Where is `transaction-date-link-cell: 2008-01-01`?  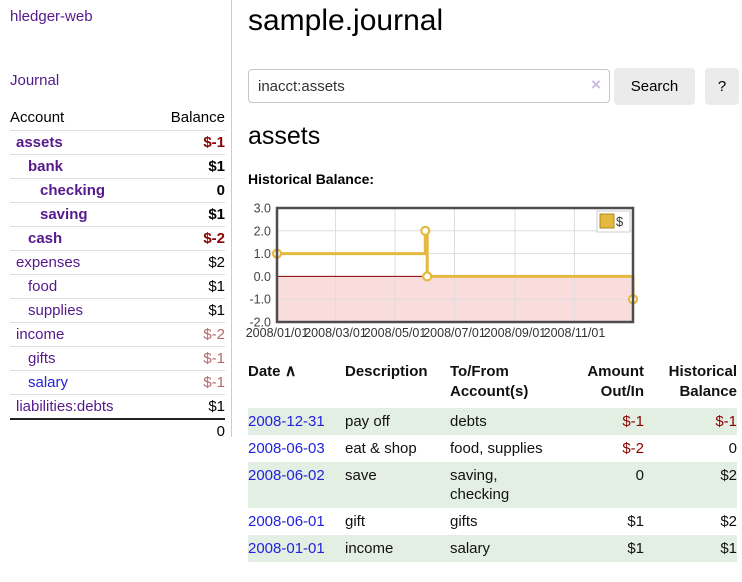 transaction-date-link-cell: 2008-01-01 is located at coordinates (296, 548).